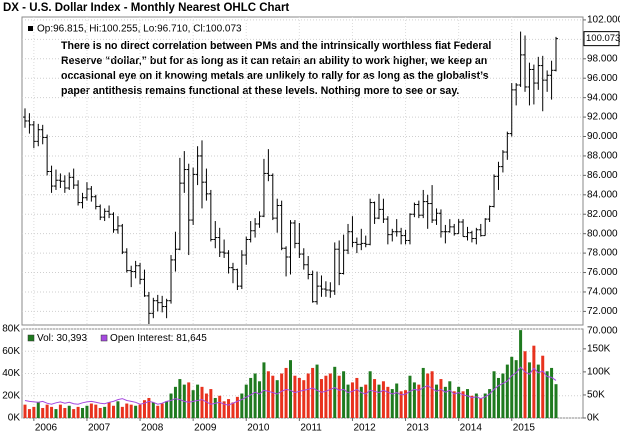 The image size is (620, 437). I want to click on x-tick-label: 2007, so click(99, 428).